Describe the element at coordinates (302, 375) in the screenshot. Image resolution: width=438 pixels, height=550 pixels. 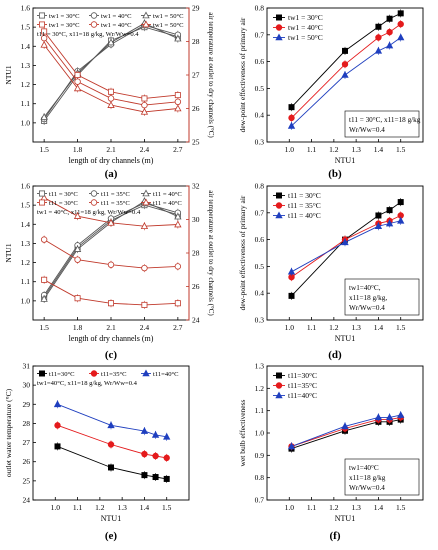
I see `legend-label-f-0: t11=30°C` at that location.